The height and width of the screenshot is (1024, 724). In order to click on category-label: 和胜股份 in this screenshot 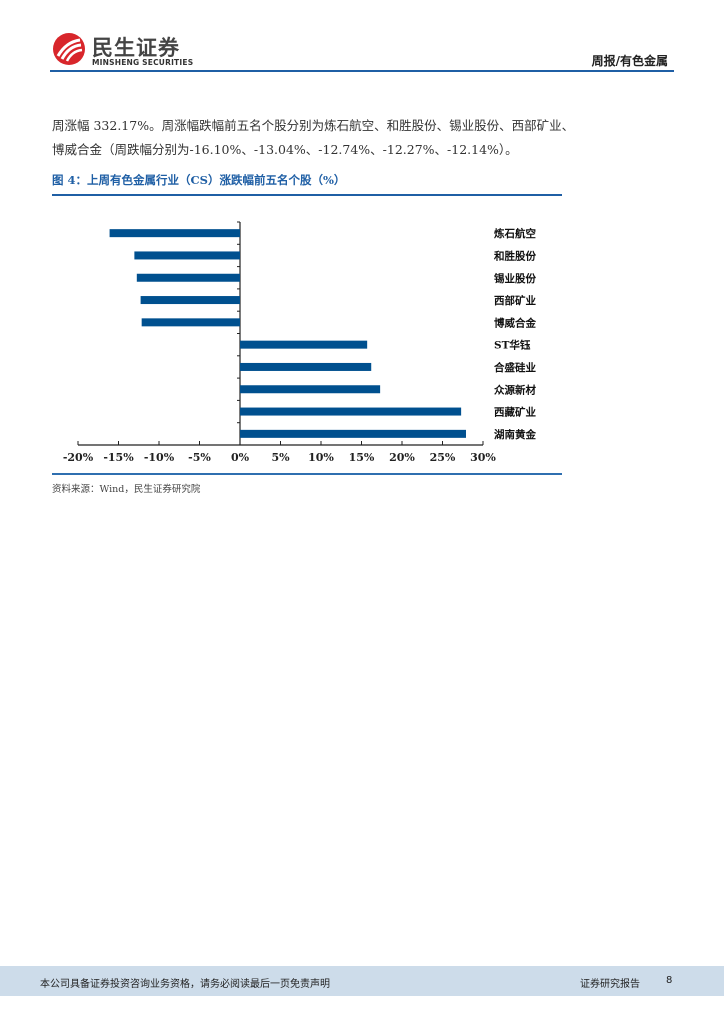, I will do `click(514, 255)`.